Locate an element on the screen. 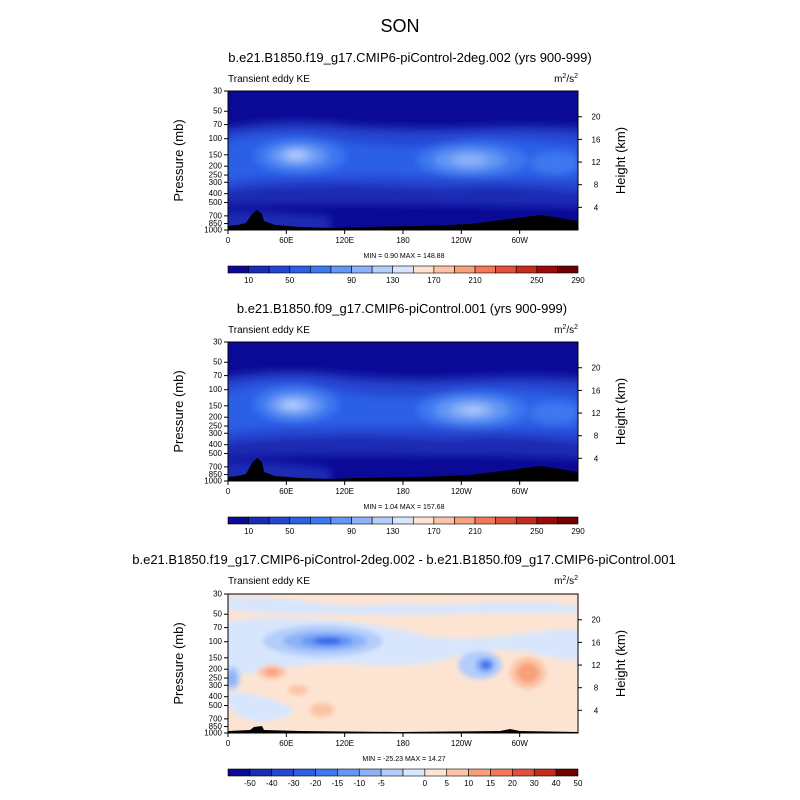 The width and height of the screenshot is (800, 800). height-tick-label: 8 is located at coordinates (596, 436).